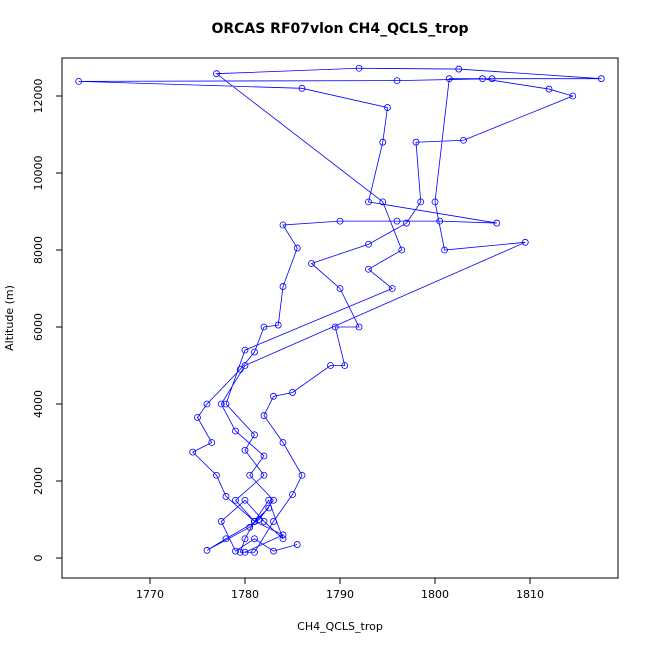 The image size is (650, 654). What do you see at coordinates (340, 594) in the screenshot?
I see `x-tick-label: 1790` at bounding box center [340, 594].